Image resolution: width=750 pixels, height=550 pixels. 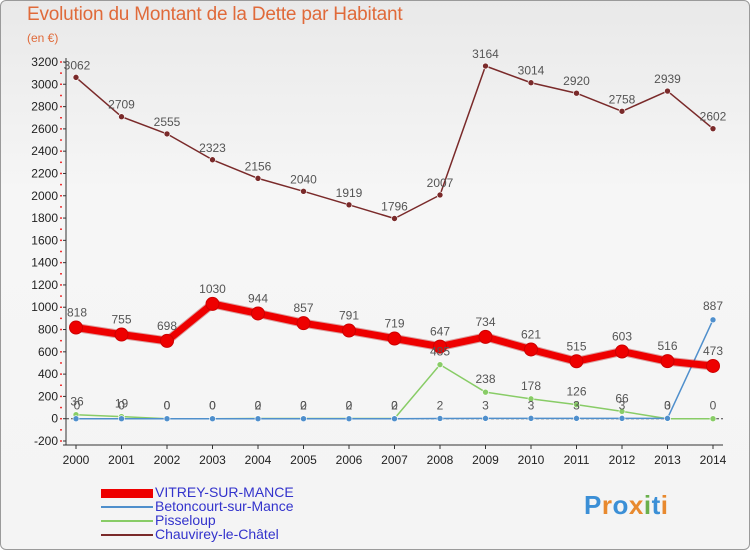 I want to click on x-tick-label: 2000, so click(x=76, y=460).